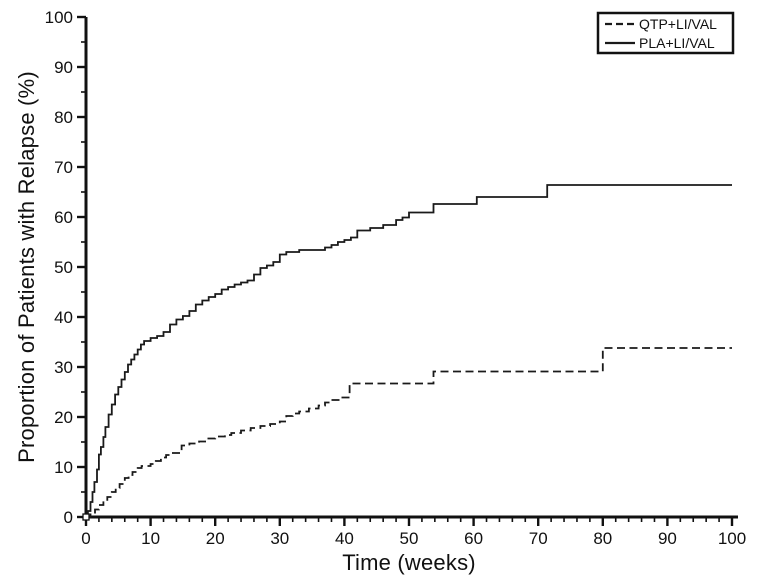 The height and width of the screenshot is (582, 761). I want to click on x-tick-label: 10, so click(150, 538).